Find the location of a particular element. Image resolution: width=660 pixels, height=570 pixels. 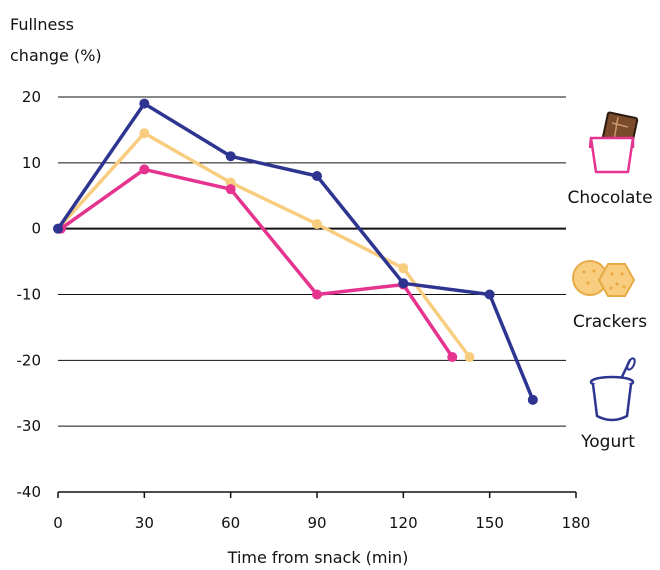

legend-label-crackers: Crackers is located at coordinates (610, 322).